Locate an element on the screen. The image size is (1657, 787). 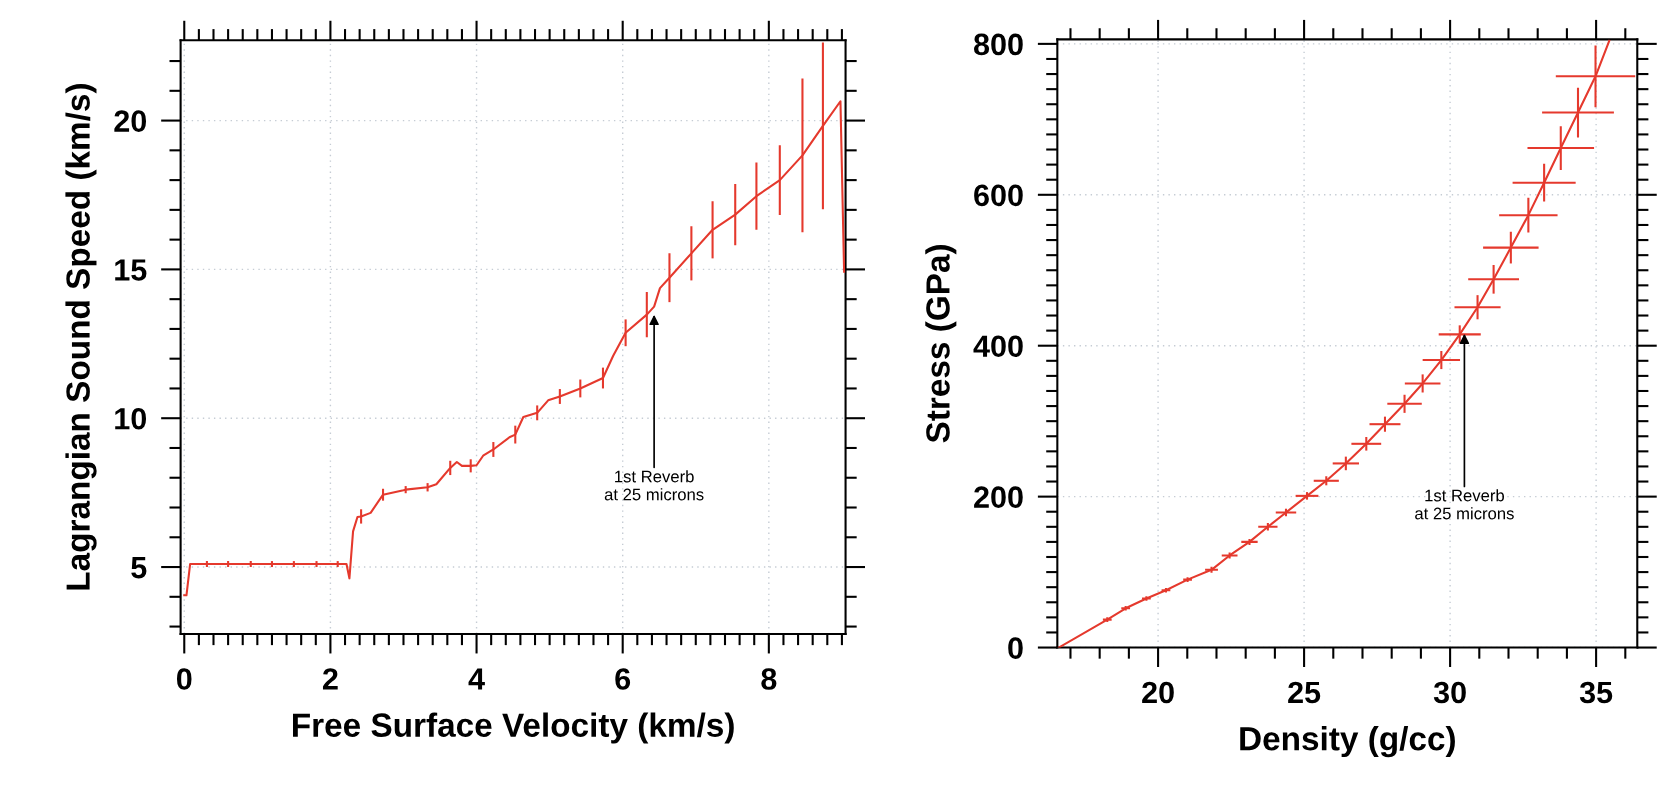
y-axis-title: Stress (GPa) is located at coordinates (941, 344).